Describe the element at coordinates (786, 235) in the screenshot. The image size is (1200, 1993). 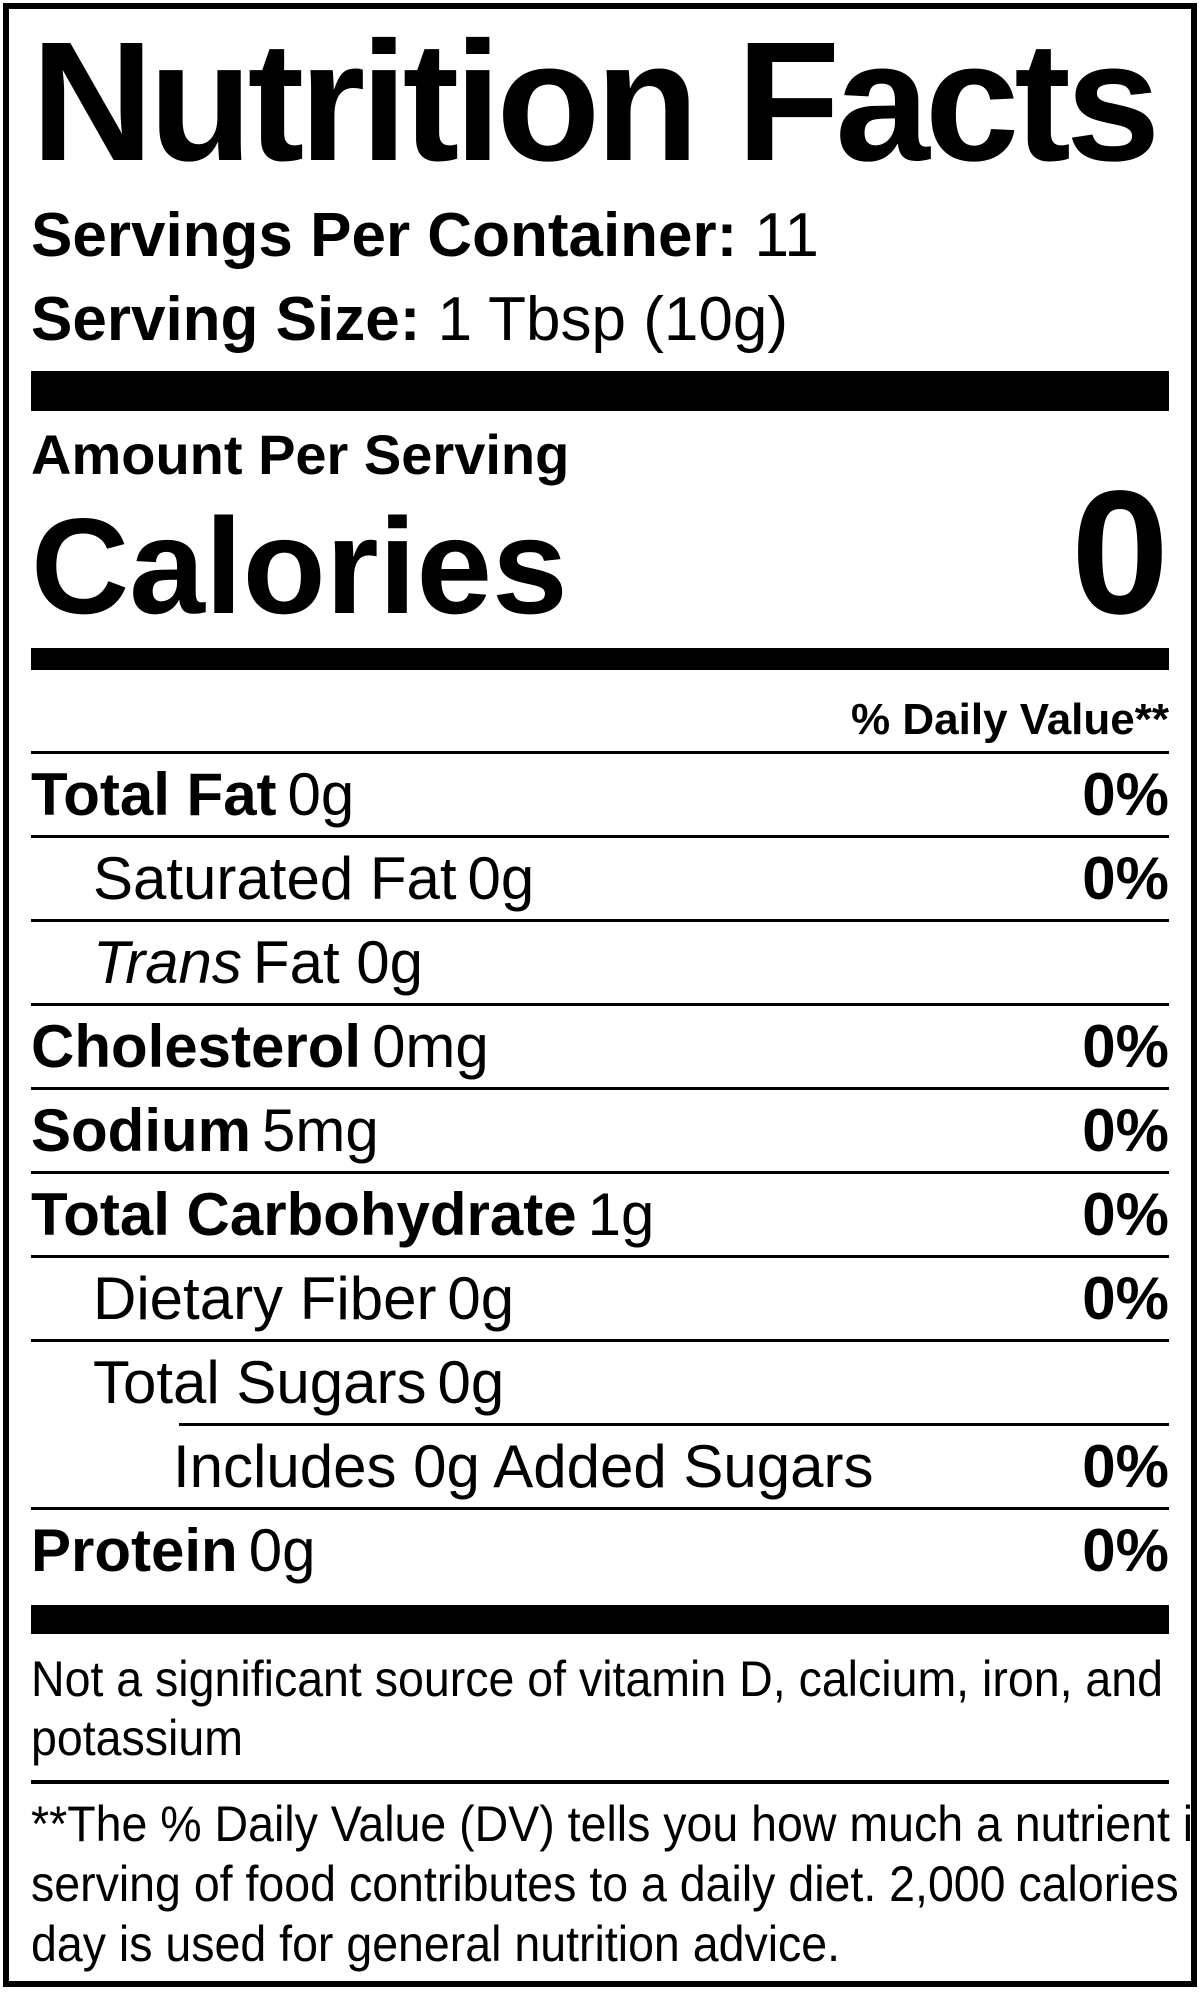
I see `servings-per-container-value: 11` at that location.